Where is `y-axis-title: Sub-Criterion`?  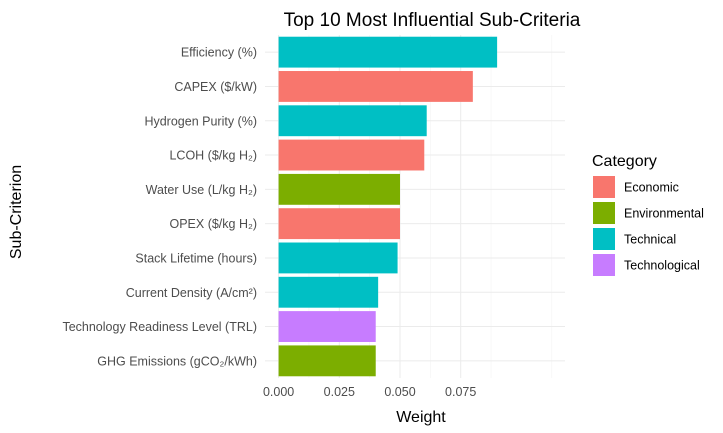
y-axis-title: Sub-Criterion is located at coordinates (16, 212).